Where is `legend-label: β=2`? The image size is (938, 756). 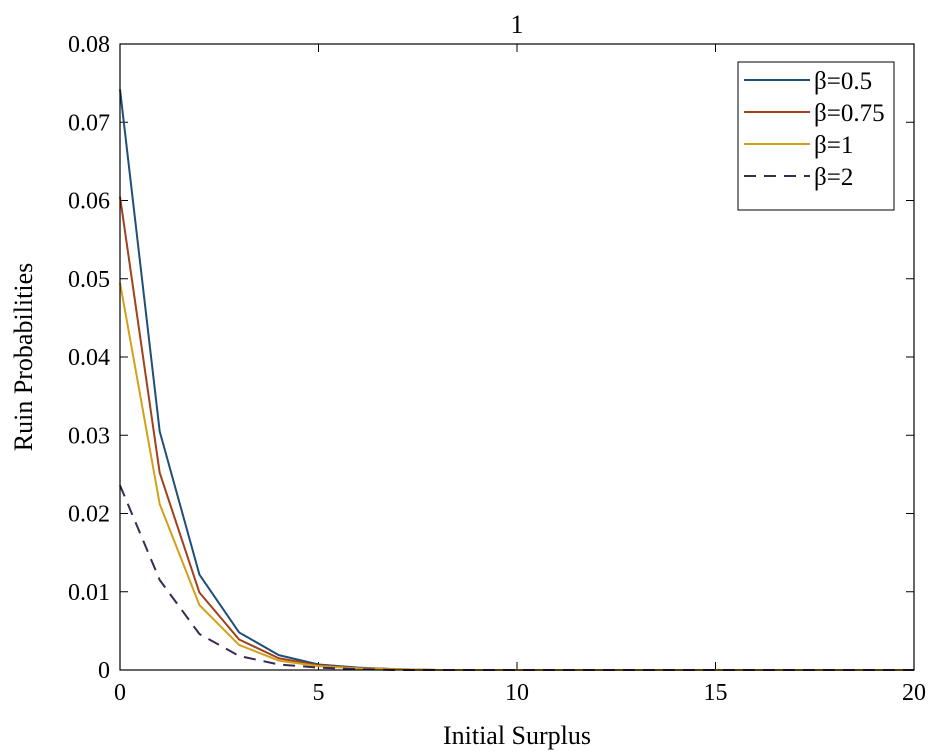 legend-label: β=2 is located at coordinates (833, 177).